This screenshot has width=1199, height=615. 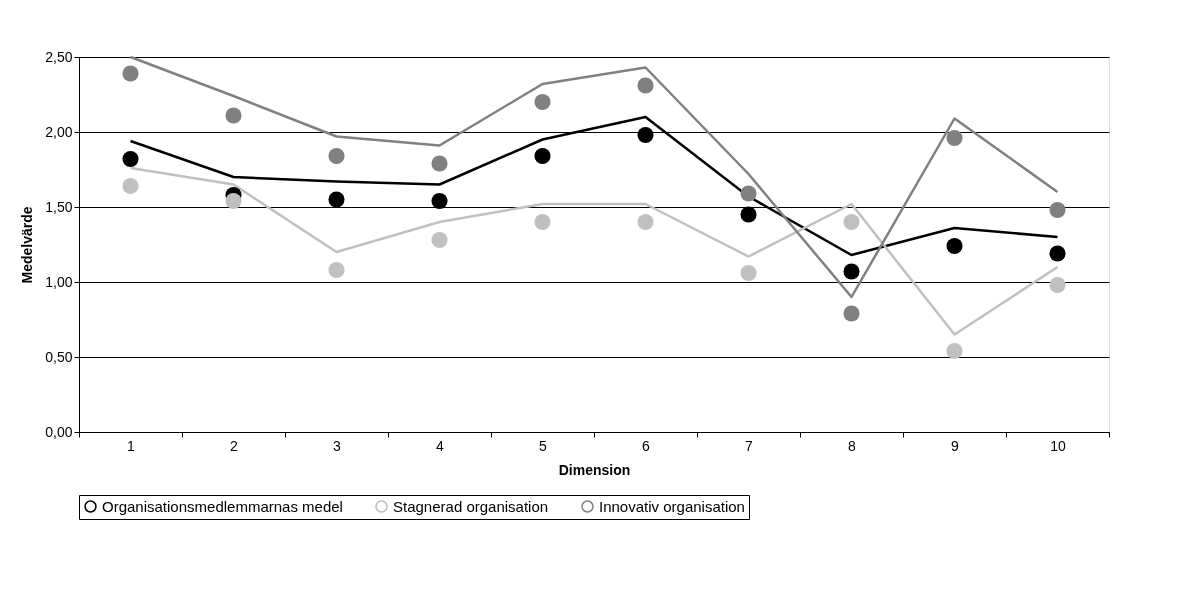 I want to click on legend-label: Innovativ organisation, so click(x=672, y=506).